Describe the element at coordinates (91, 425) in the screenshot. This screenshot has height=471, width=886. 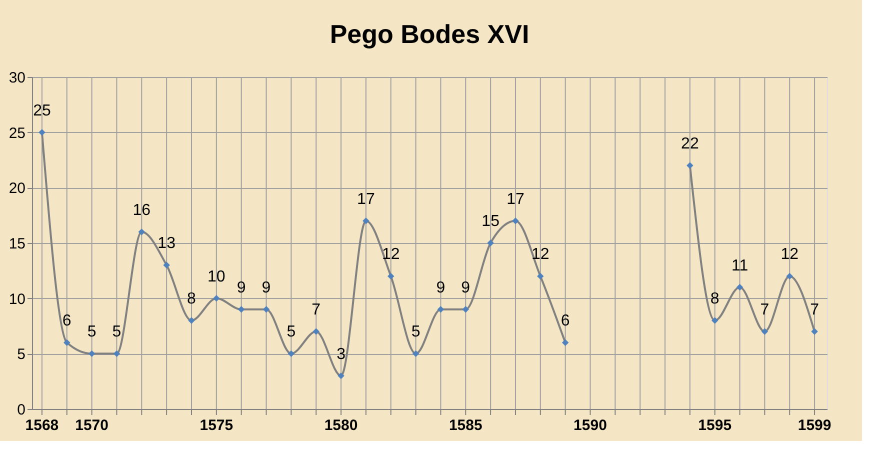
I see `x-tick-label: 1570` at that location.